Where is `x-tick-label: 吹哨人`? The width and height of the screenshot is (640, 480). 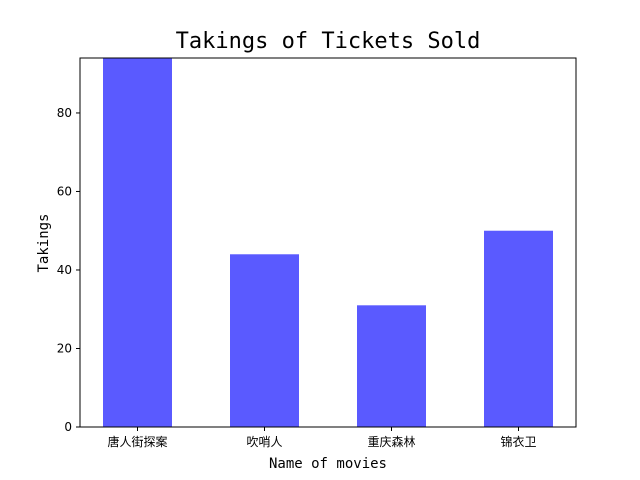 x-tick-label: 吹哨人 is located at coordinates (264, 441).